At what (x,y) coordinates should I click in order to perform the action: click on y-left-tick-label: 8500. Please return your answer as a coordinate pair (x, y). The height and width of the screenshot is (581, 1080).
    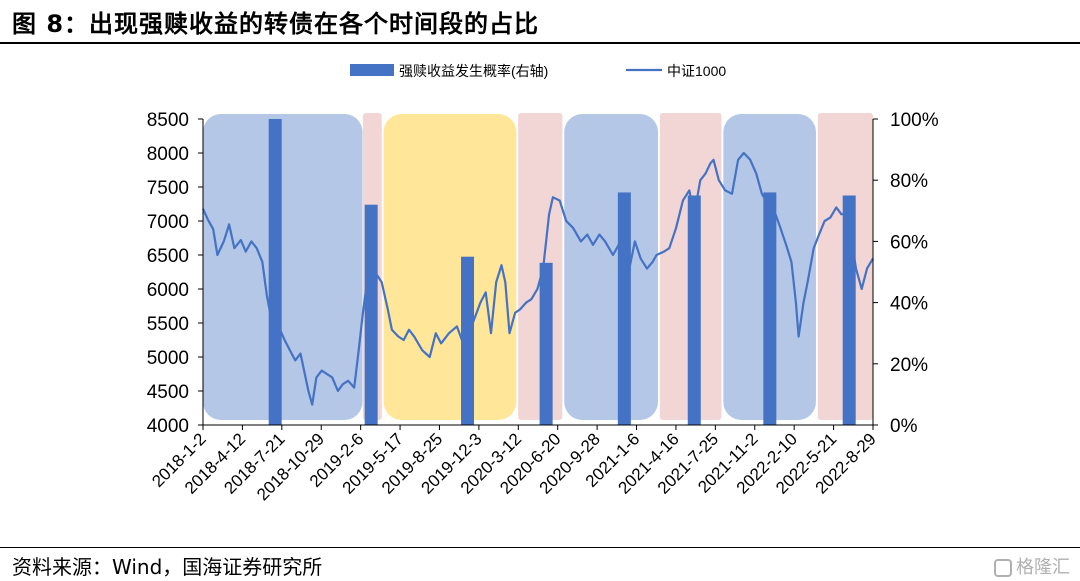
    Looking at the image, I should click on (168, 120).